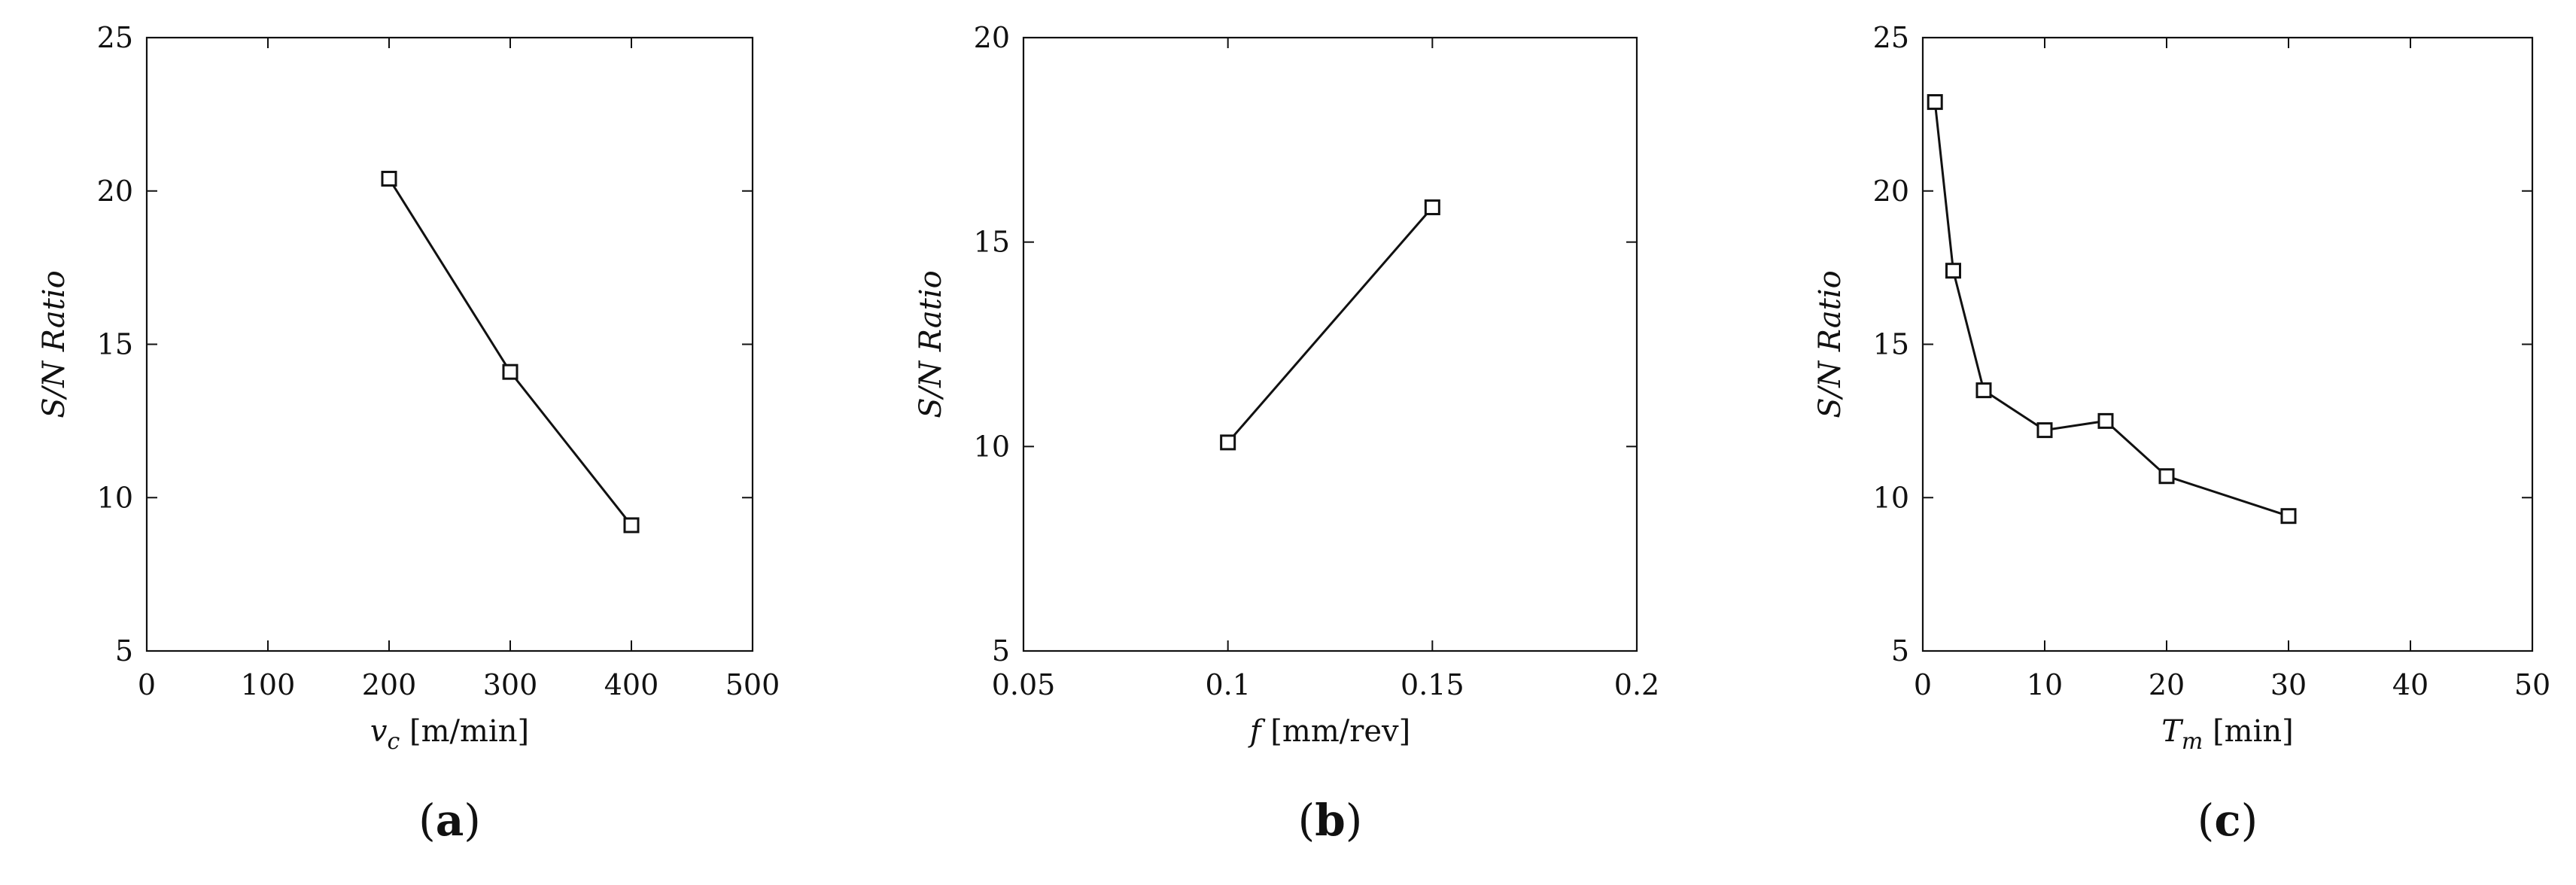 The height and width of the screenshot is (885, 2576). What do you see at coordinates (450, 734) in the screenshot?
I see `x-axis-label-a: vc [m/min]` at bounding box center [450, 734].